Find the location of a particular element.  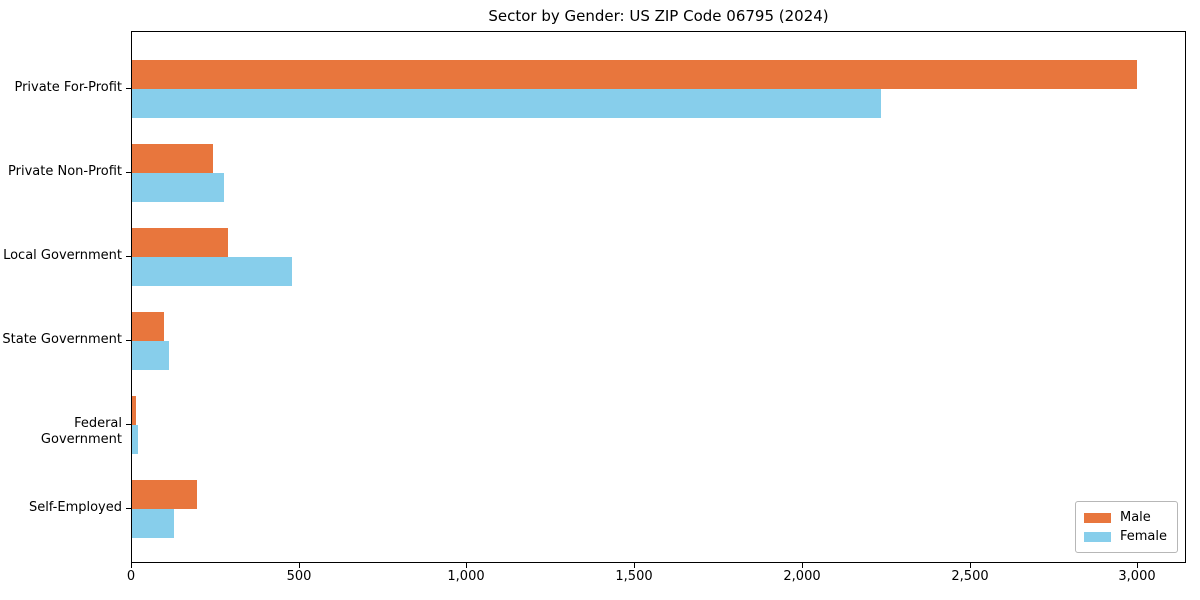

legend-label-male: Male is located at coordinates (1135, 517).